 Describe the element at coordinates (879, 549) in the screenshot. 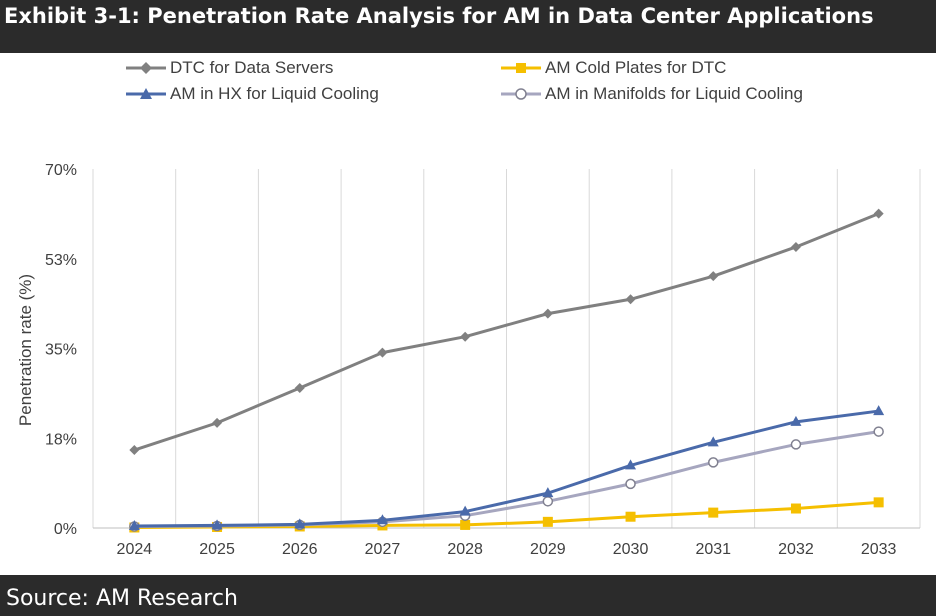

I see `x-tick-label: 2033` at that location.